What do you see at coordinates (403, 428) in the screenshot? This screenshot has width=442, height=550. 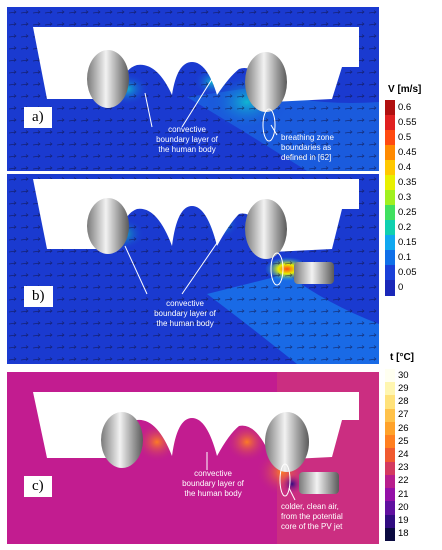 I see `scale-tick-label: 26` at bounding box center [403, 428].